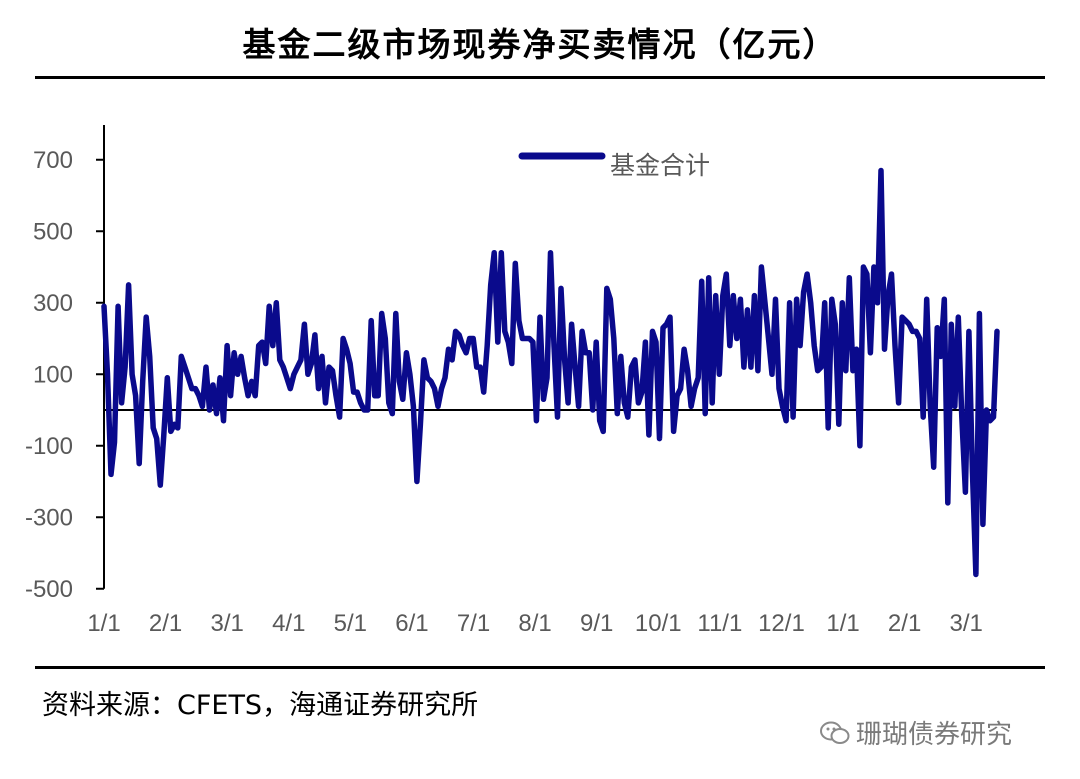 The image size is (1080, 779). I want to click on wechat-icon, so click(835, 732).